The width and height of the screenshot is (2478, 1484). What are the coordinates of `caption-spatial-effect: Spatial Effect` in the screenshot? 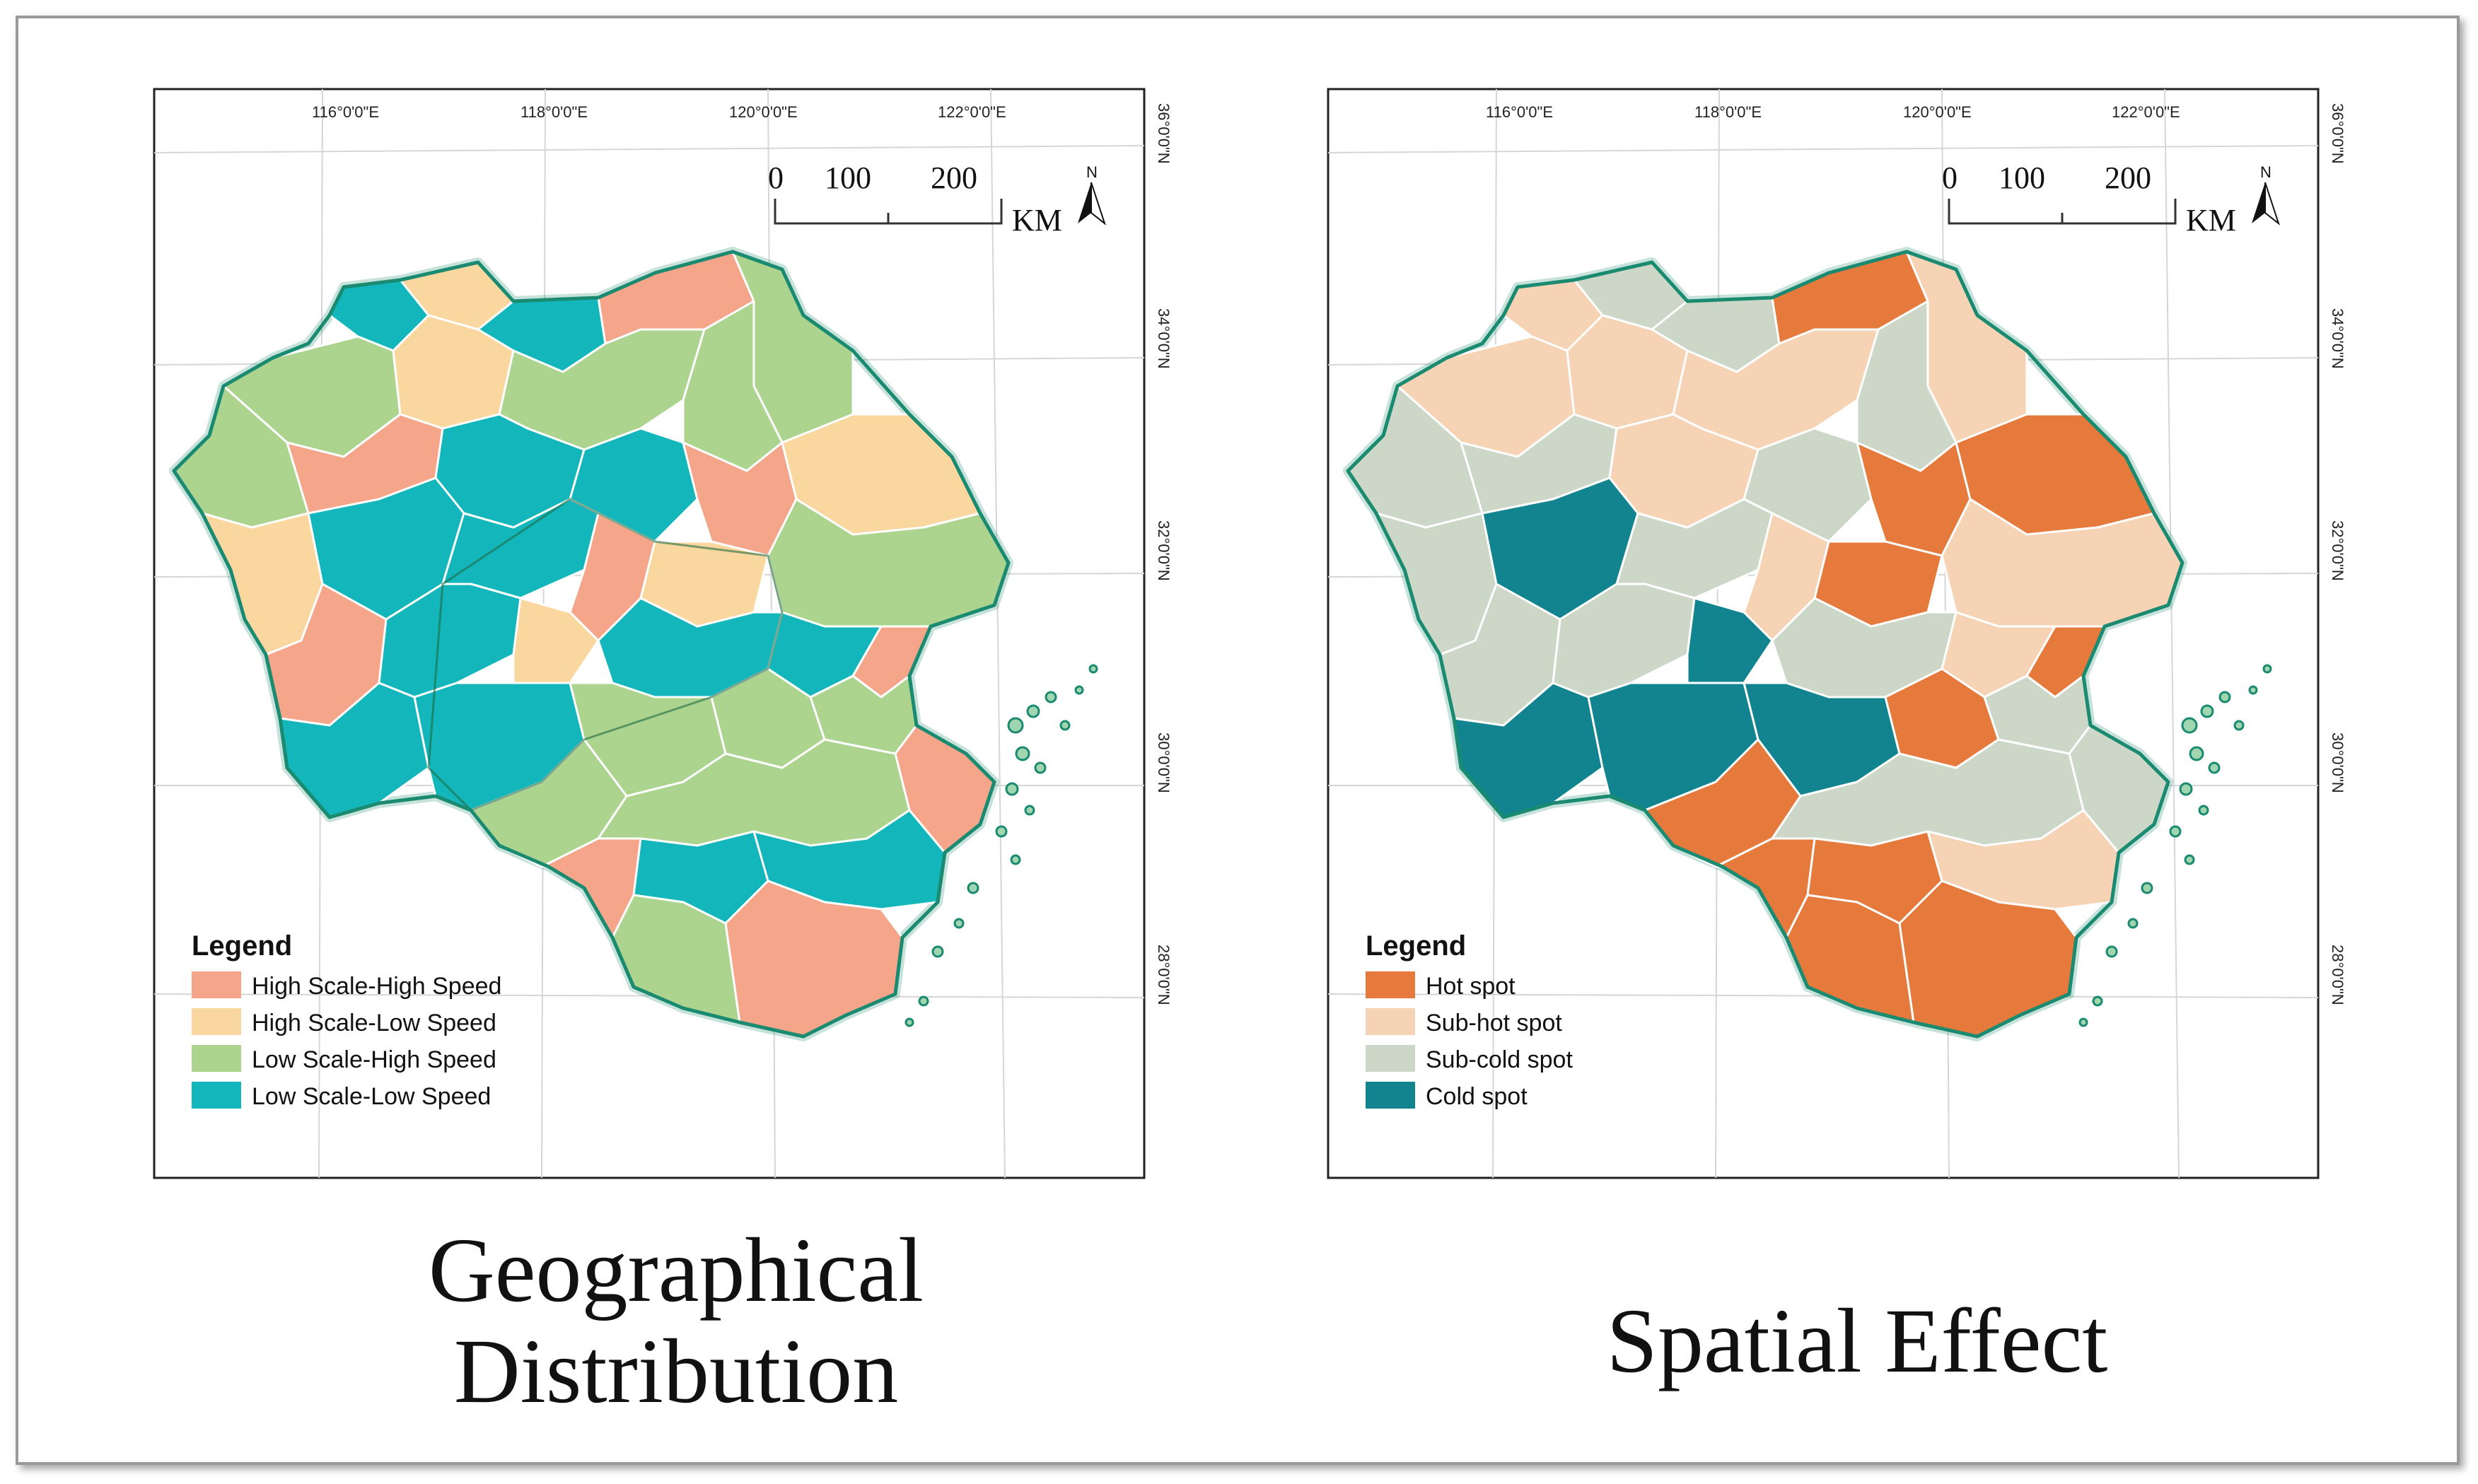 It's located at (1857, 1341).